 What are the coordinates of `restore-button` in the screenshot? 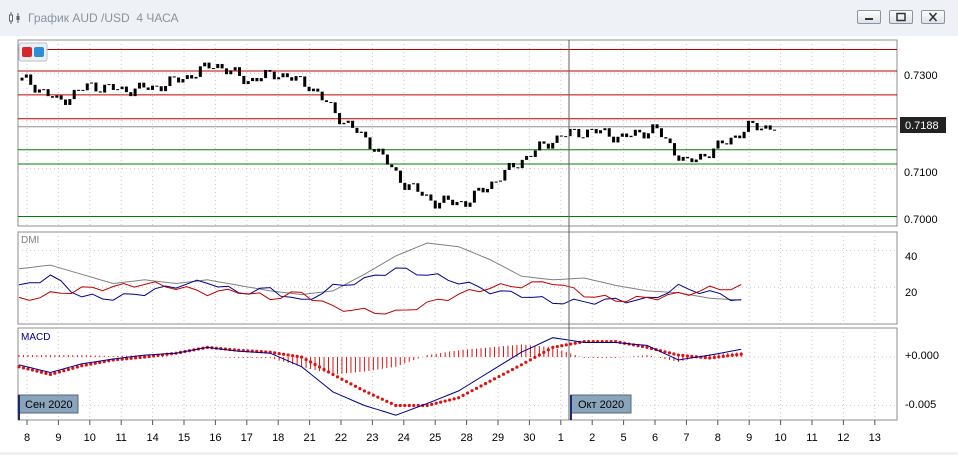 It's located at (901, 17).